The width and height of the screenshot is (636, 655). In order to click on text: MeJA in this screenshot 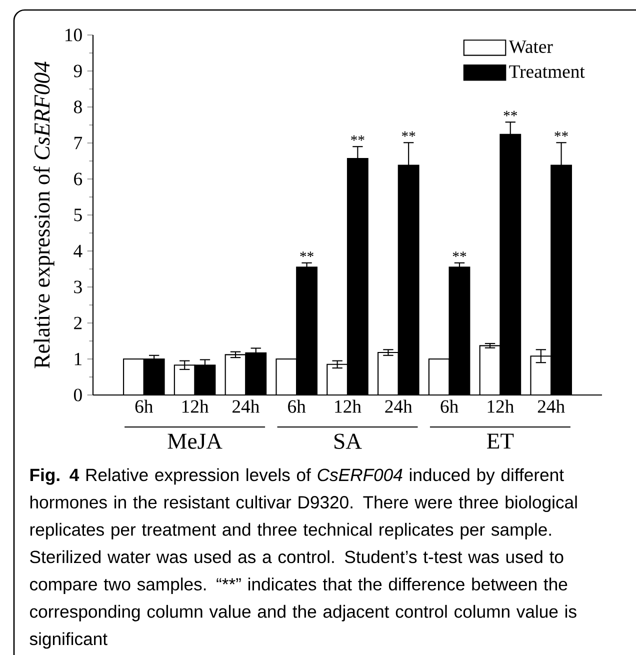, I will do `click(195, 441)`.